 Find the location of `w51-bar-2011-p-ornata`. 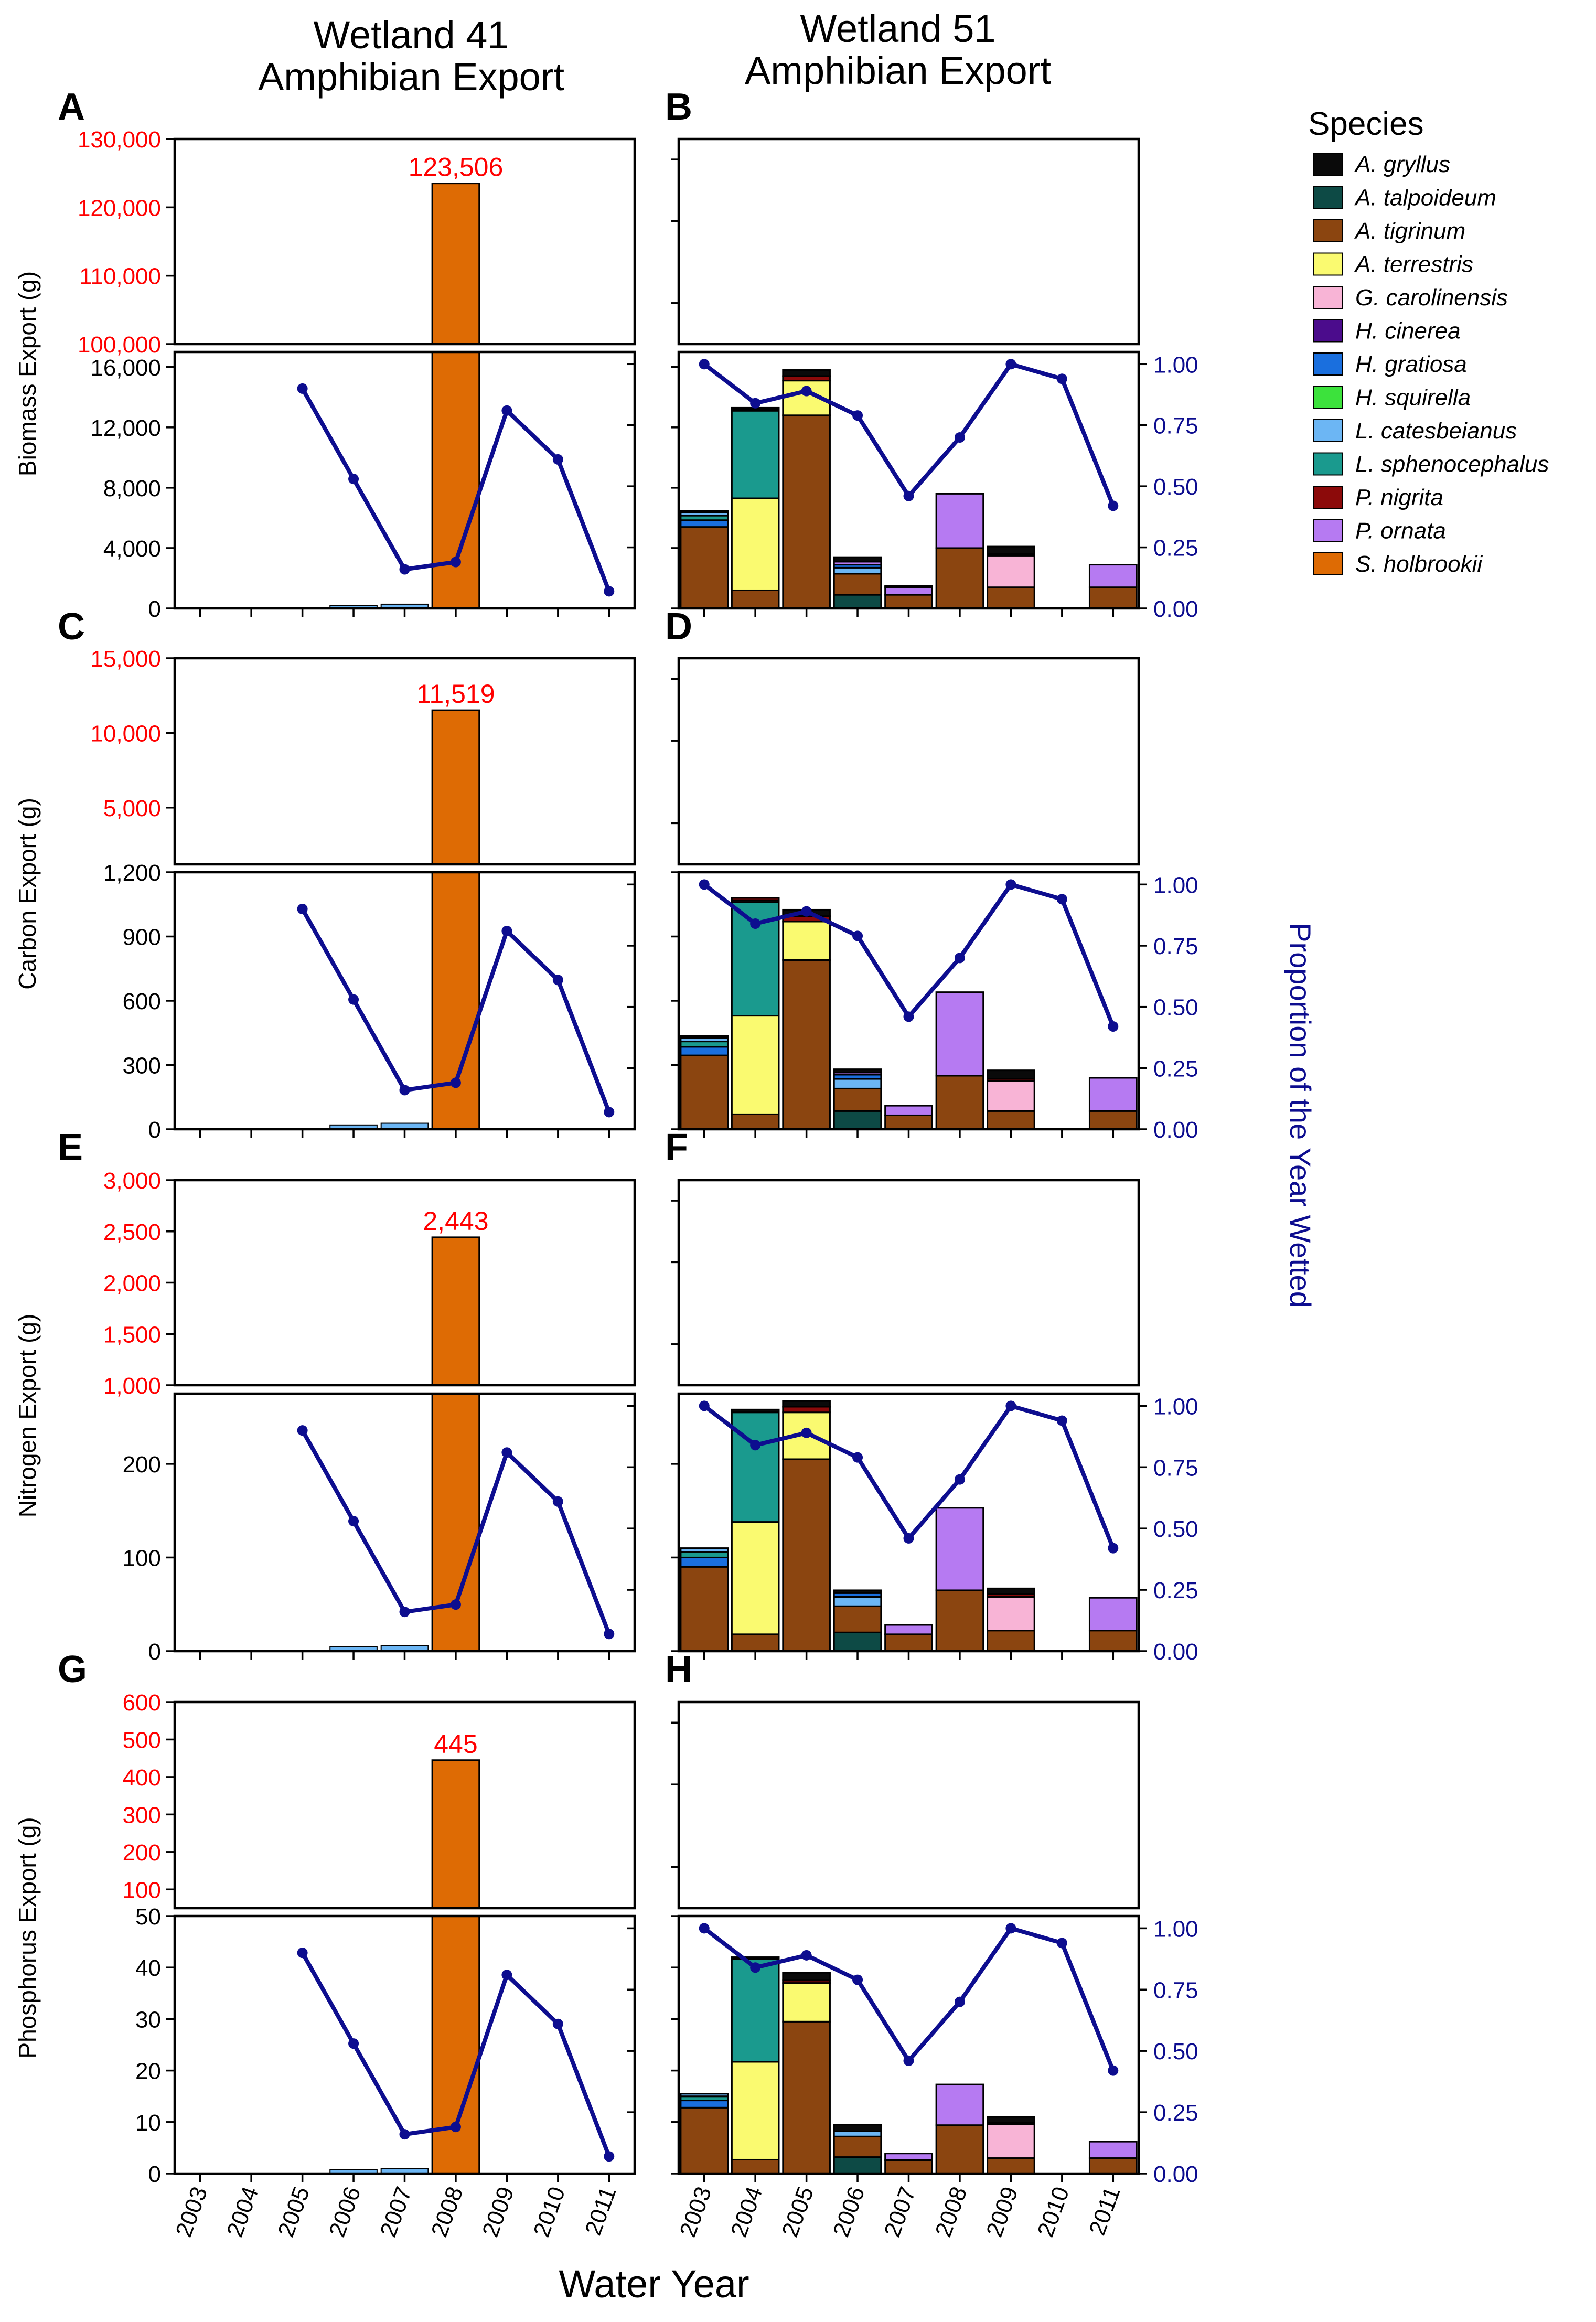

w51-bar-2011-p-ornata is located at coordinates (1113, 576).